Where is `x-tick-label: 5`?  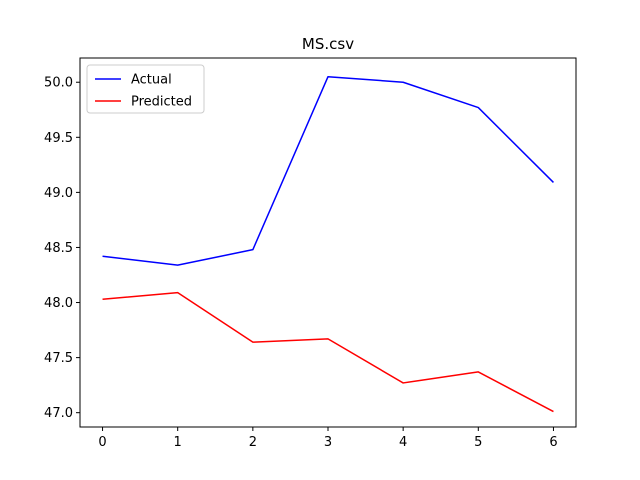 x-tick-label: 5 is located at coordinates (478, 442).